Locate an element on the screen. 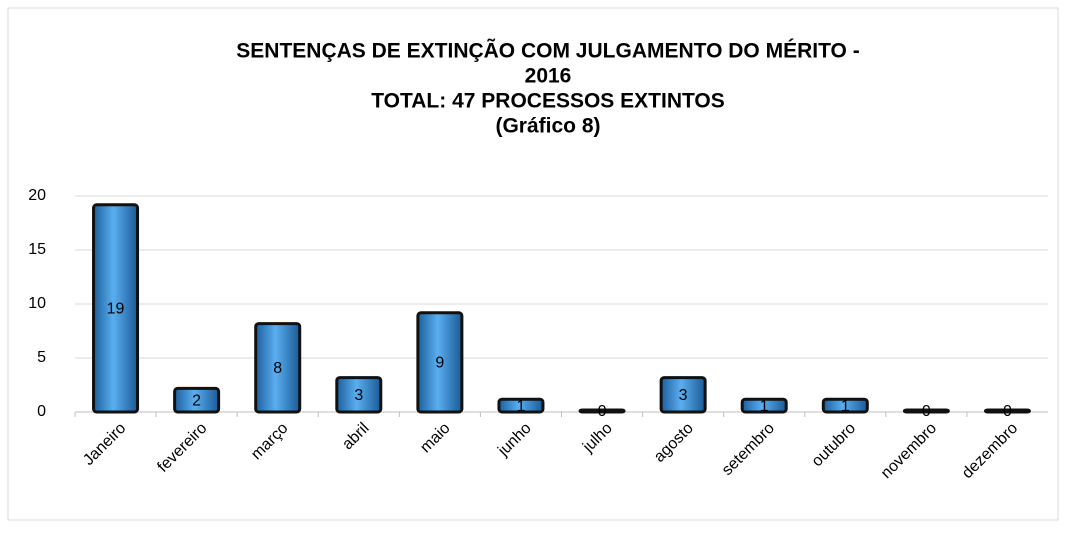 The image size is (1066, 533). y-tick-label: 15 is located at coordinates (37, 249).